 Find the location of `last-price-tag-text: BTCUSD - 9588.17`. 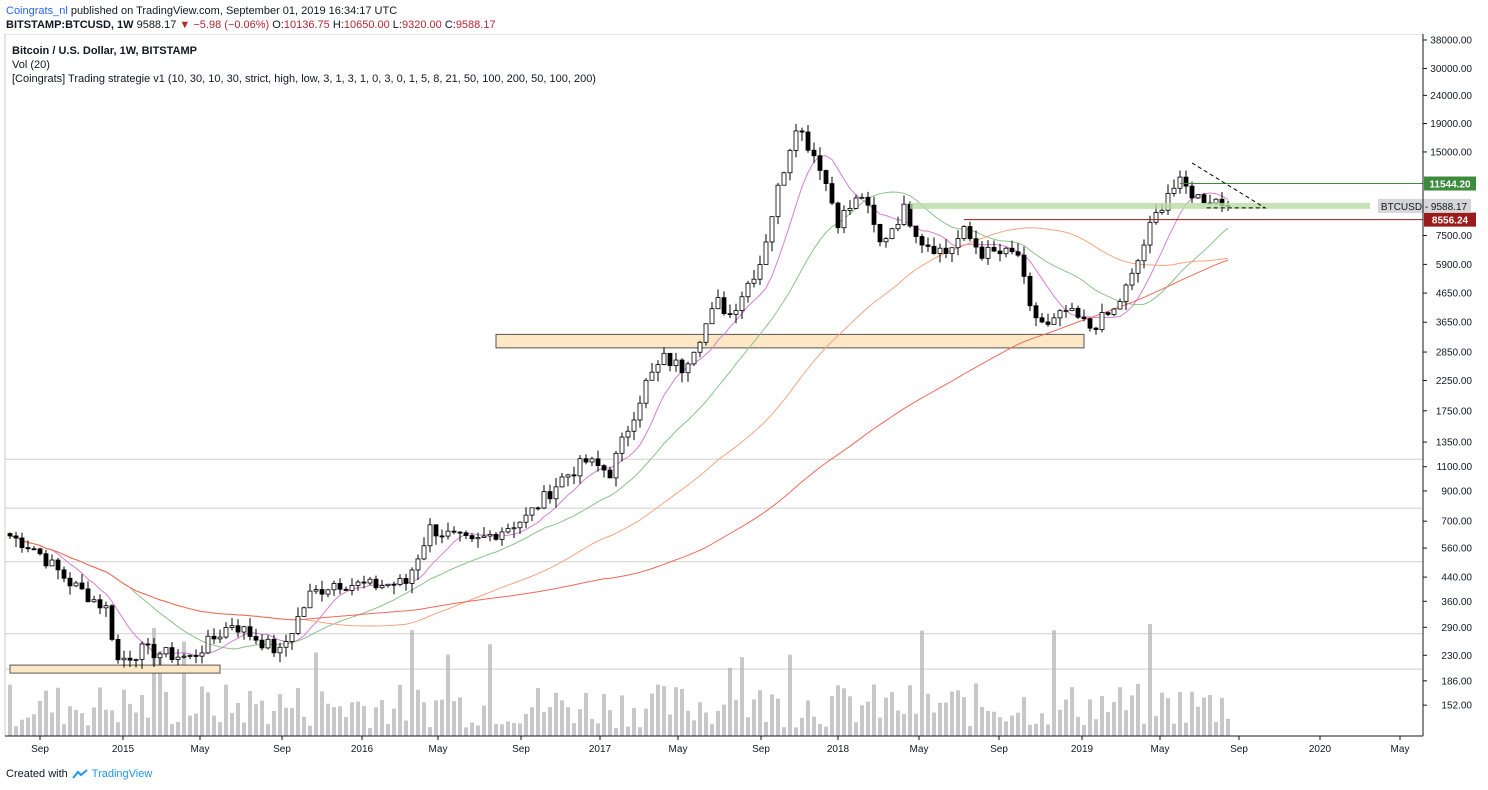

last-price-tag-text: BTCUSD - 9588.17 is located at coordinates (1424, 207).